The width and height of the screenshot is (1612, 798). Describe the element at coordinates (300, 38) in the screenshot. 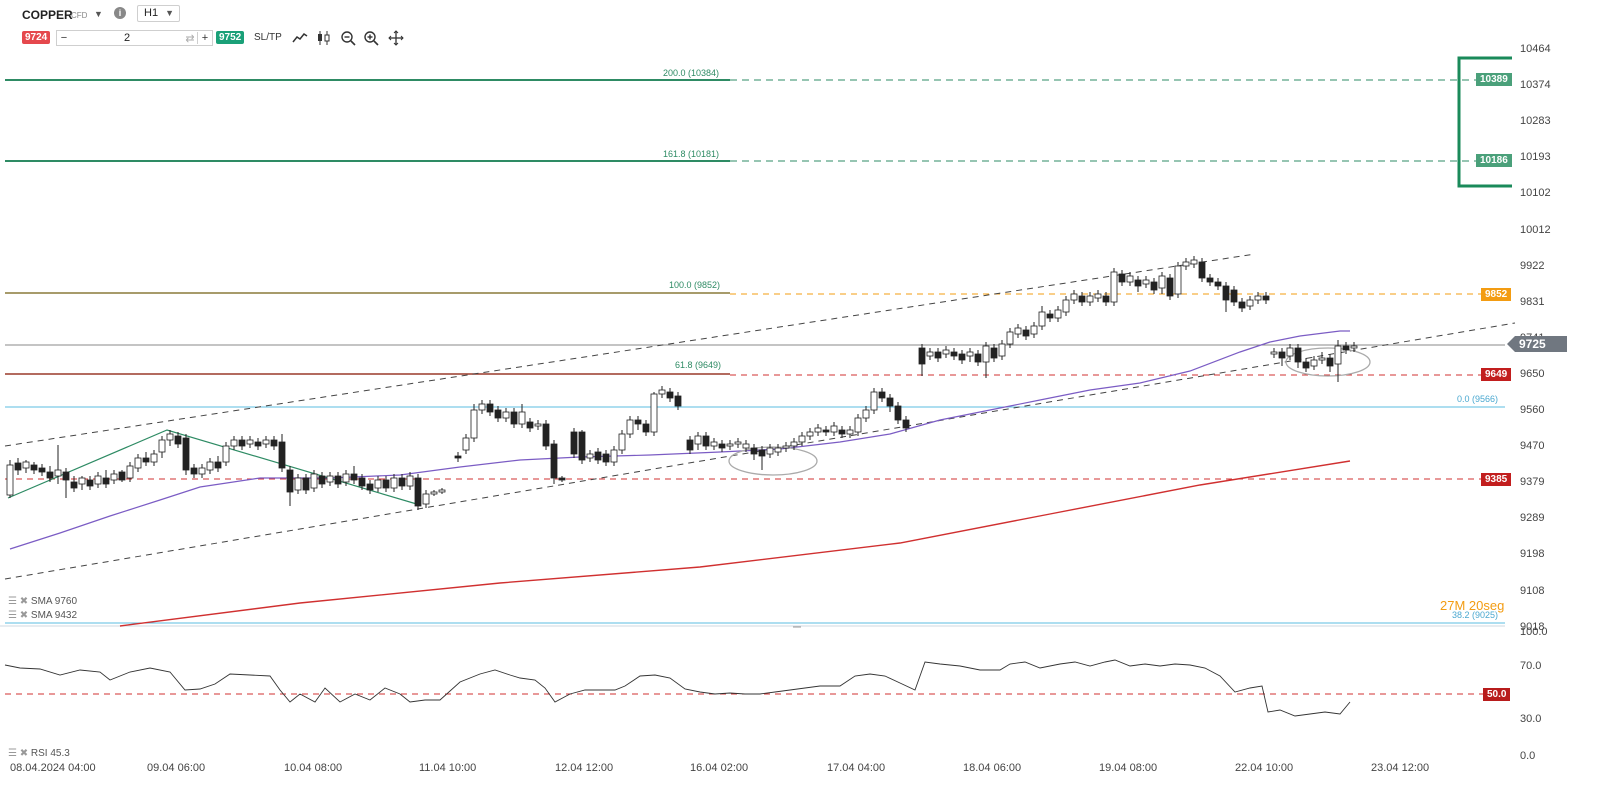

I see `line-chart-icon` at that location.